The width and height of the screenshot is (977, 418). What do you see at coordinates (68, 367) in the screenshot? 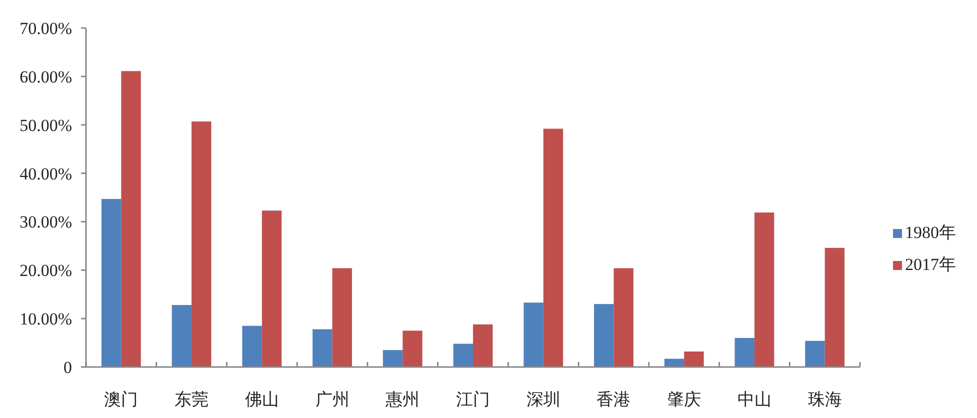
I see `y-tick-label: 0` at bounding box center [68, 367].